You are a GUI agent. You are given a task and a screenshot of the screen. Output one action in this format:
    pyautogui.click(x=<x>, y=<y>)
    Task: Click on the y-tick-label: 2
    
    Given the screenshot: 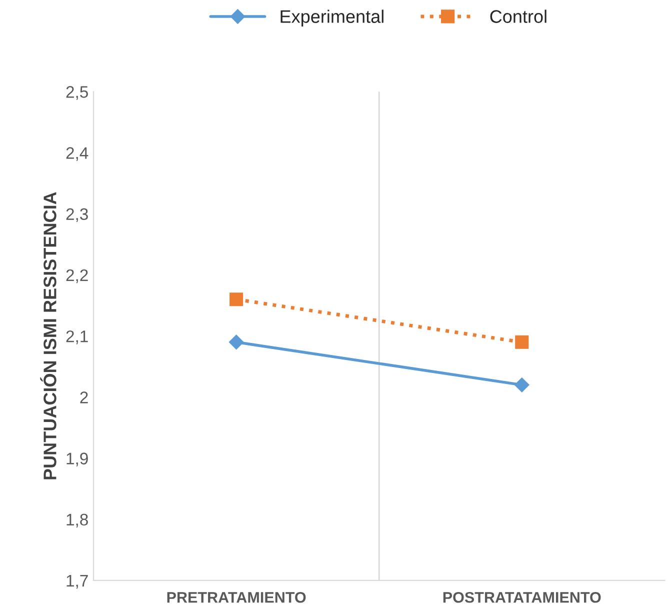 What is the action you would take?
    pyautogui.click(x=84, y=398)
    